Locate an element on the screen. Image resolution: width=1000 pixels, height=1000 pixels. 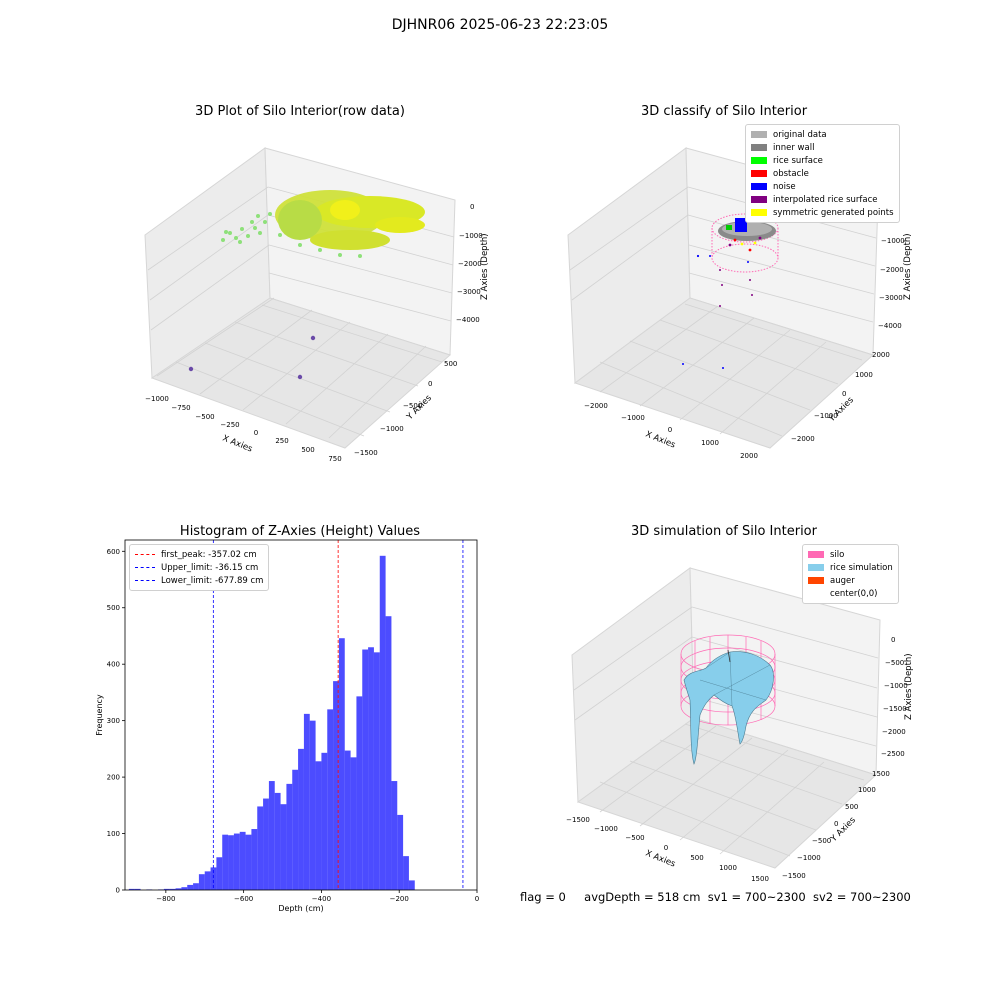
legend-item: original data is located at coordinates (822, 134).